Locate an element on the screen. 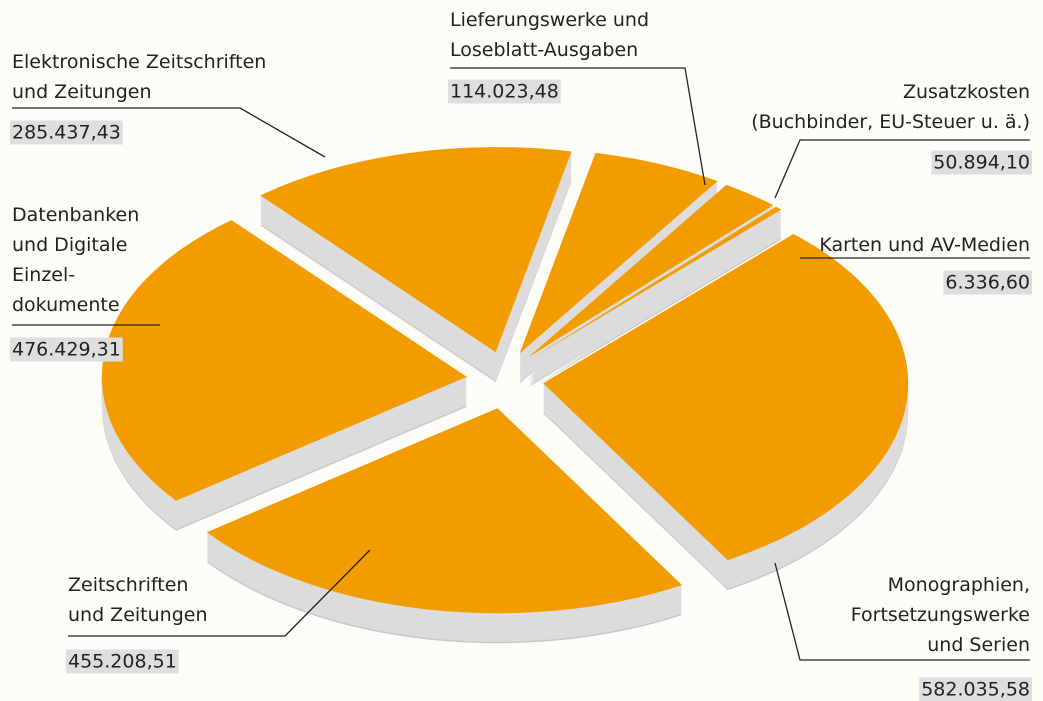 The image size is (1043, 701). slice-label: Lieferungswerke und Loseblatt-Ausgaben is located at coordinates (549, 35).